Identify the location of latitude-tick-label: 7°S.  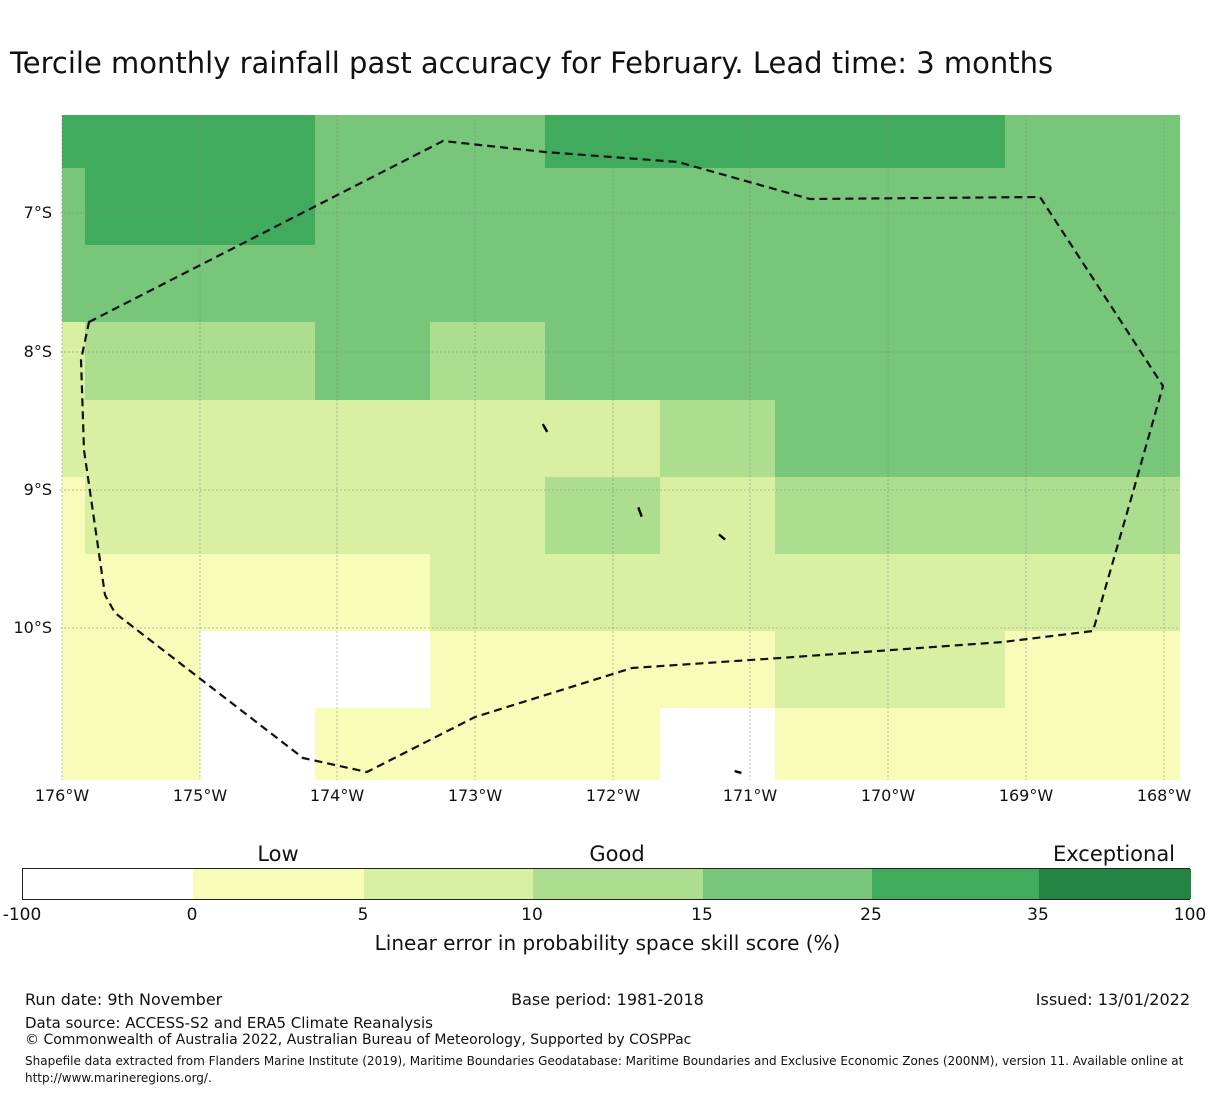
(37, 212).